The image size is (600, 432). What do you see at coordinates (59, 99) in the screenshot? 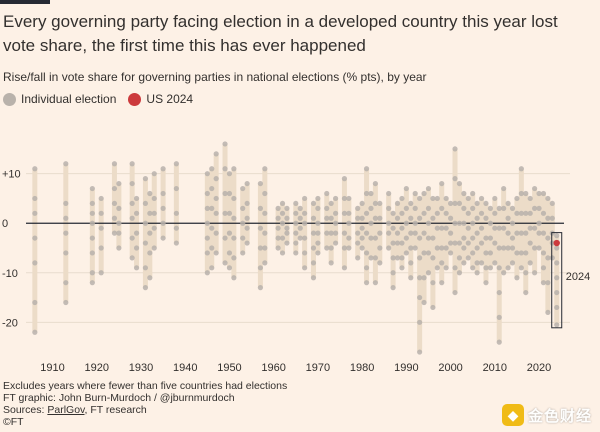
I see `legend-item-individual: Individual election` at bounding box center [59, 99].